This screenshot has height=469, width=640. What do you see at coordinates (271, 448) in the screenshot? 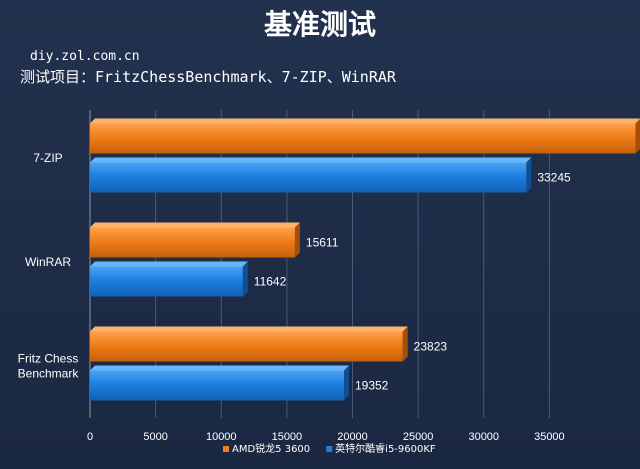
I see `legend-entry: AMD锐龙5 3600` at bounding box center [271, 448].